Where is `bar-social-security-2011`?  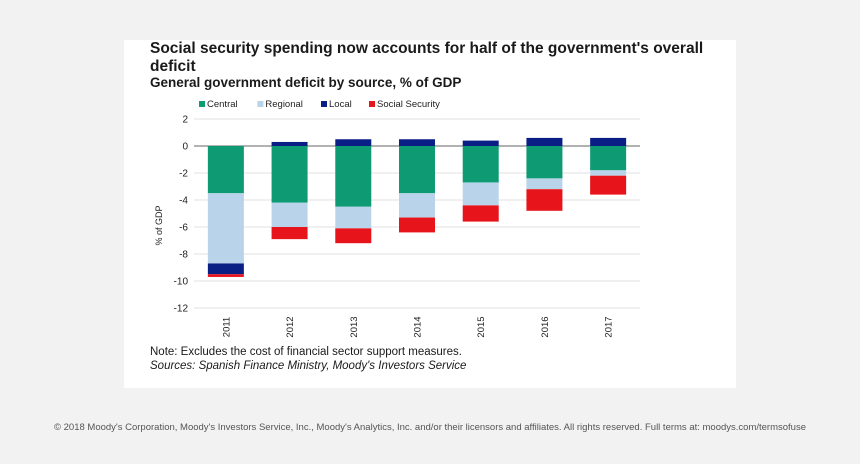
bar-social-security-2011 is located at coordinates (225, 275).